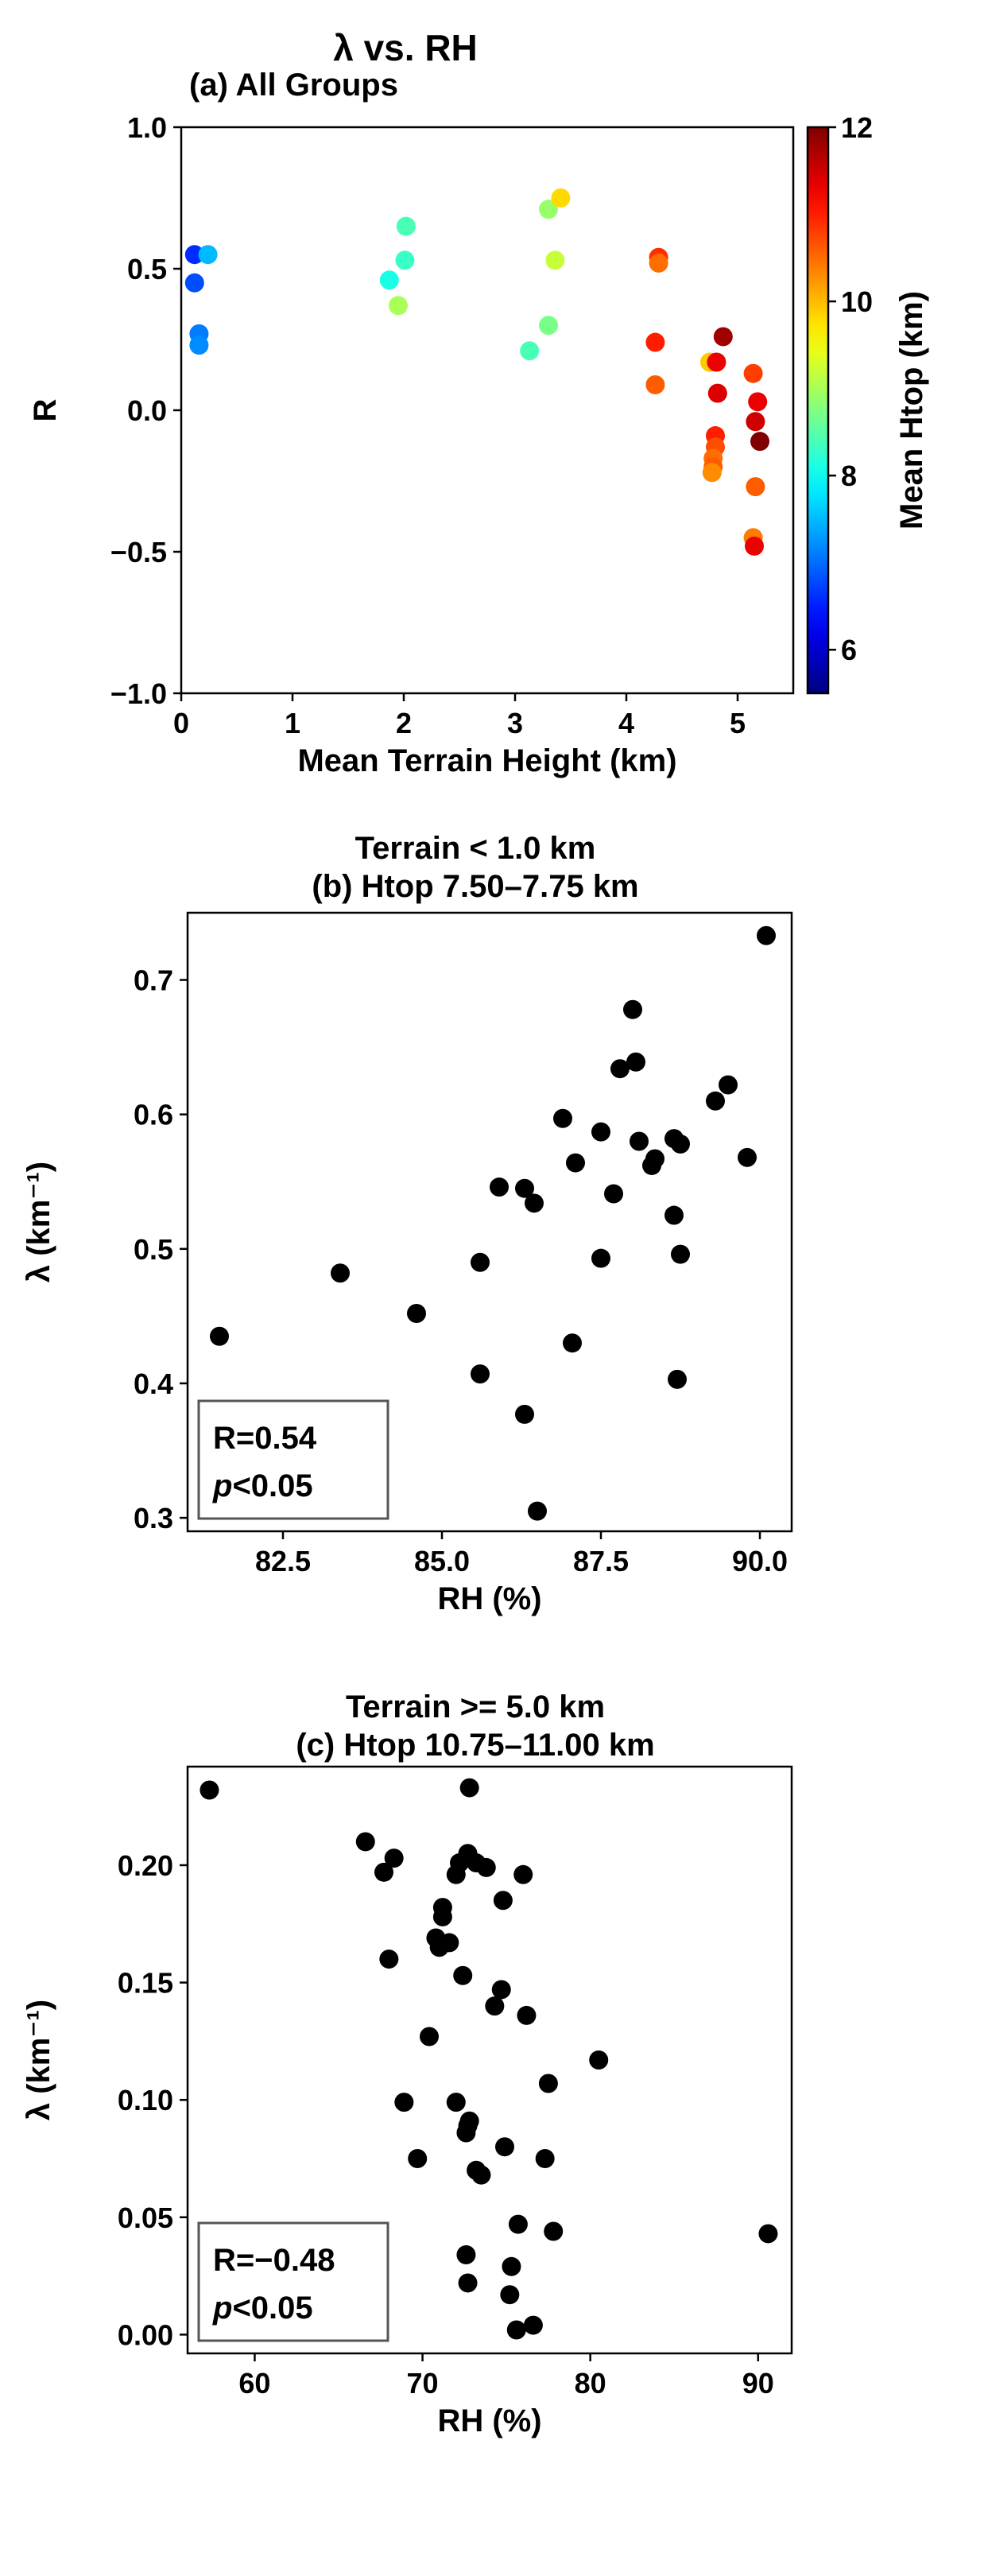 This screenshot has width=988, height=2576. What do you see at coordinates (146, 1984) in the screenshot?
I see `panel-c-ytick-label: 0.15` at bounding box center [146, 1984].